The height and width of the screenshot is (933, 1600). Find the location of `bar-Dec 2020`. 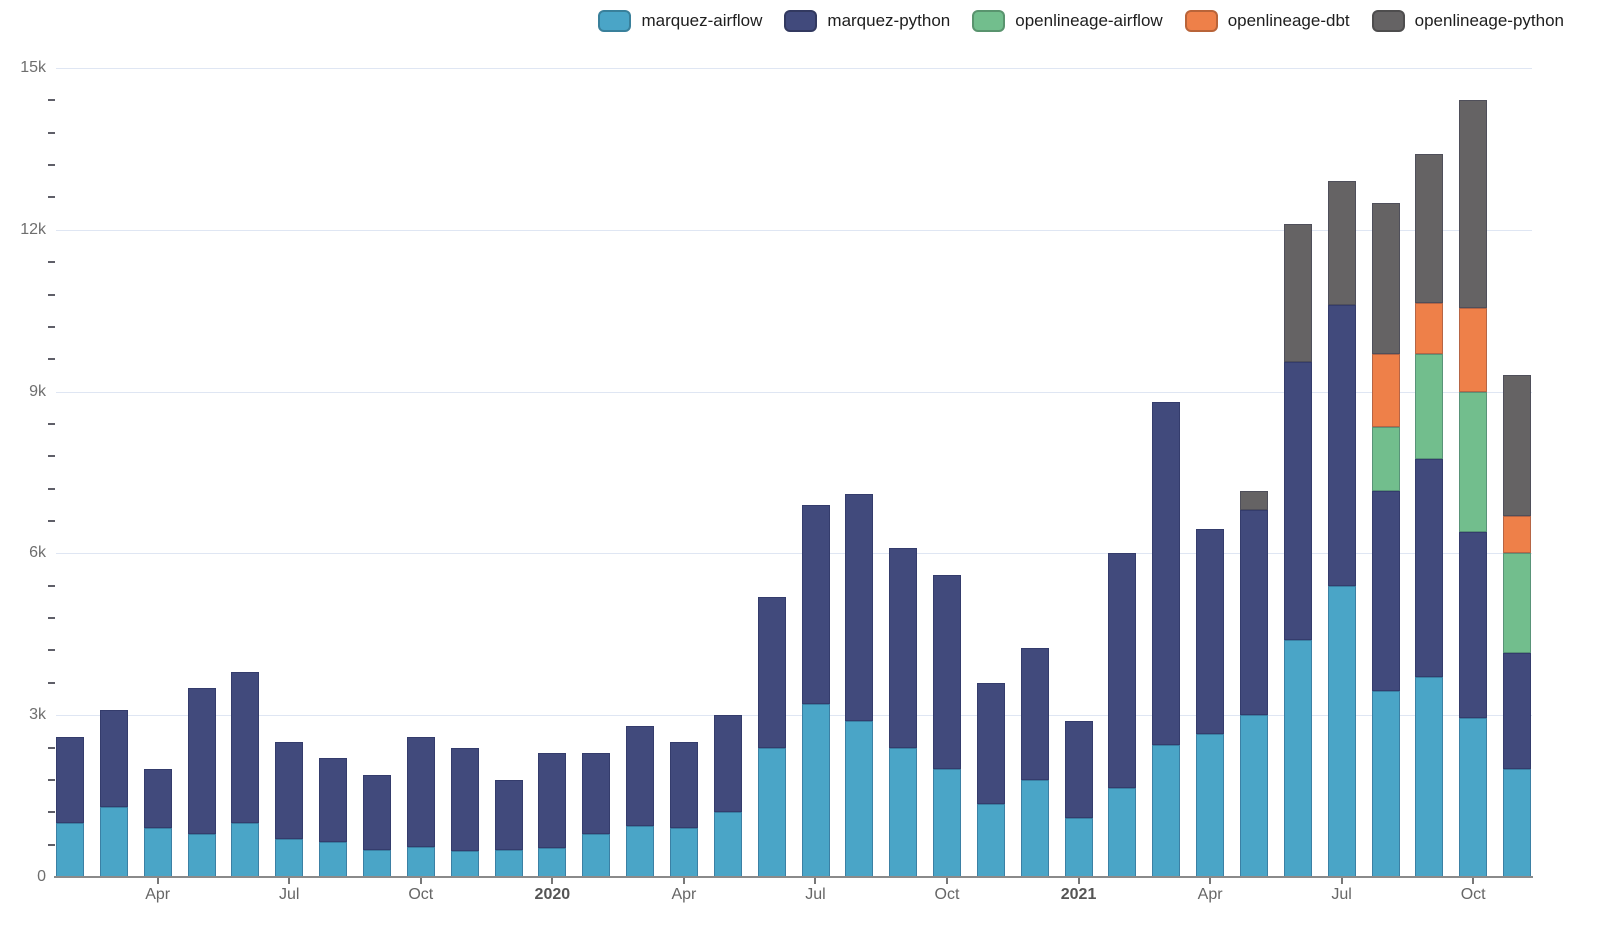

bar-Dec 2020 is located at coordinates (1034, 762).